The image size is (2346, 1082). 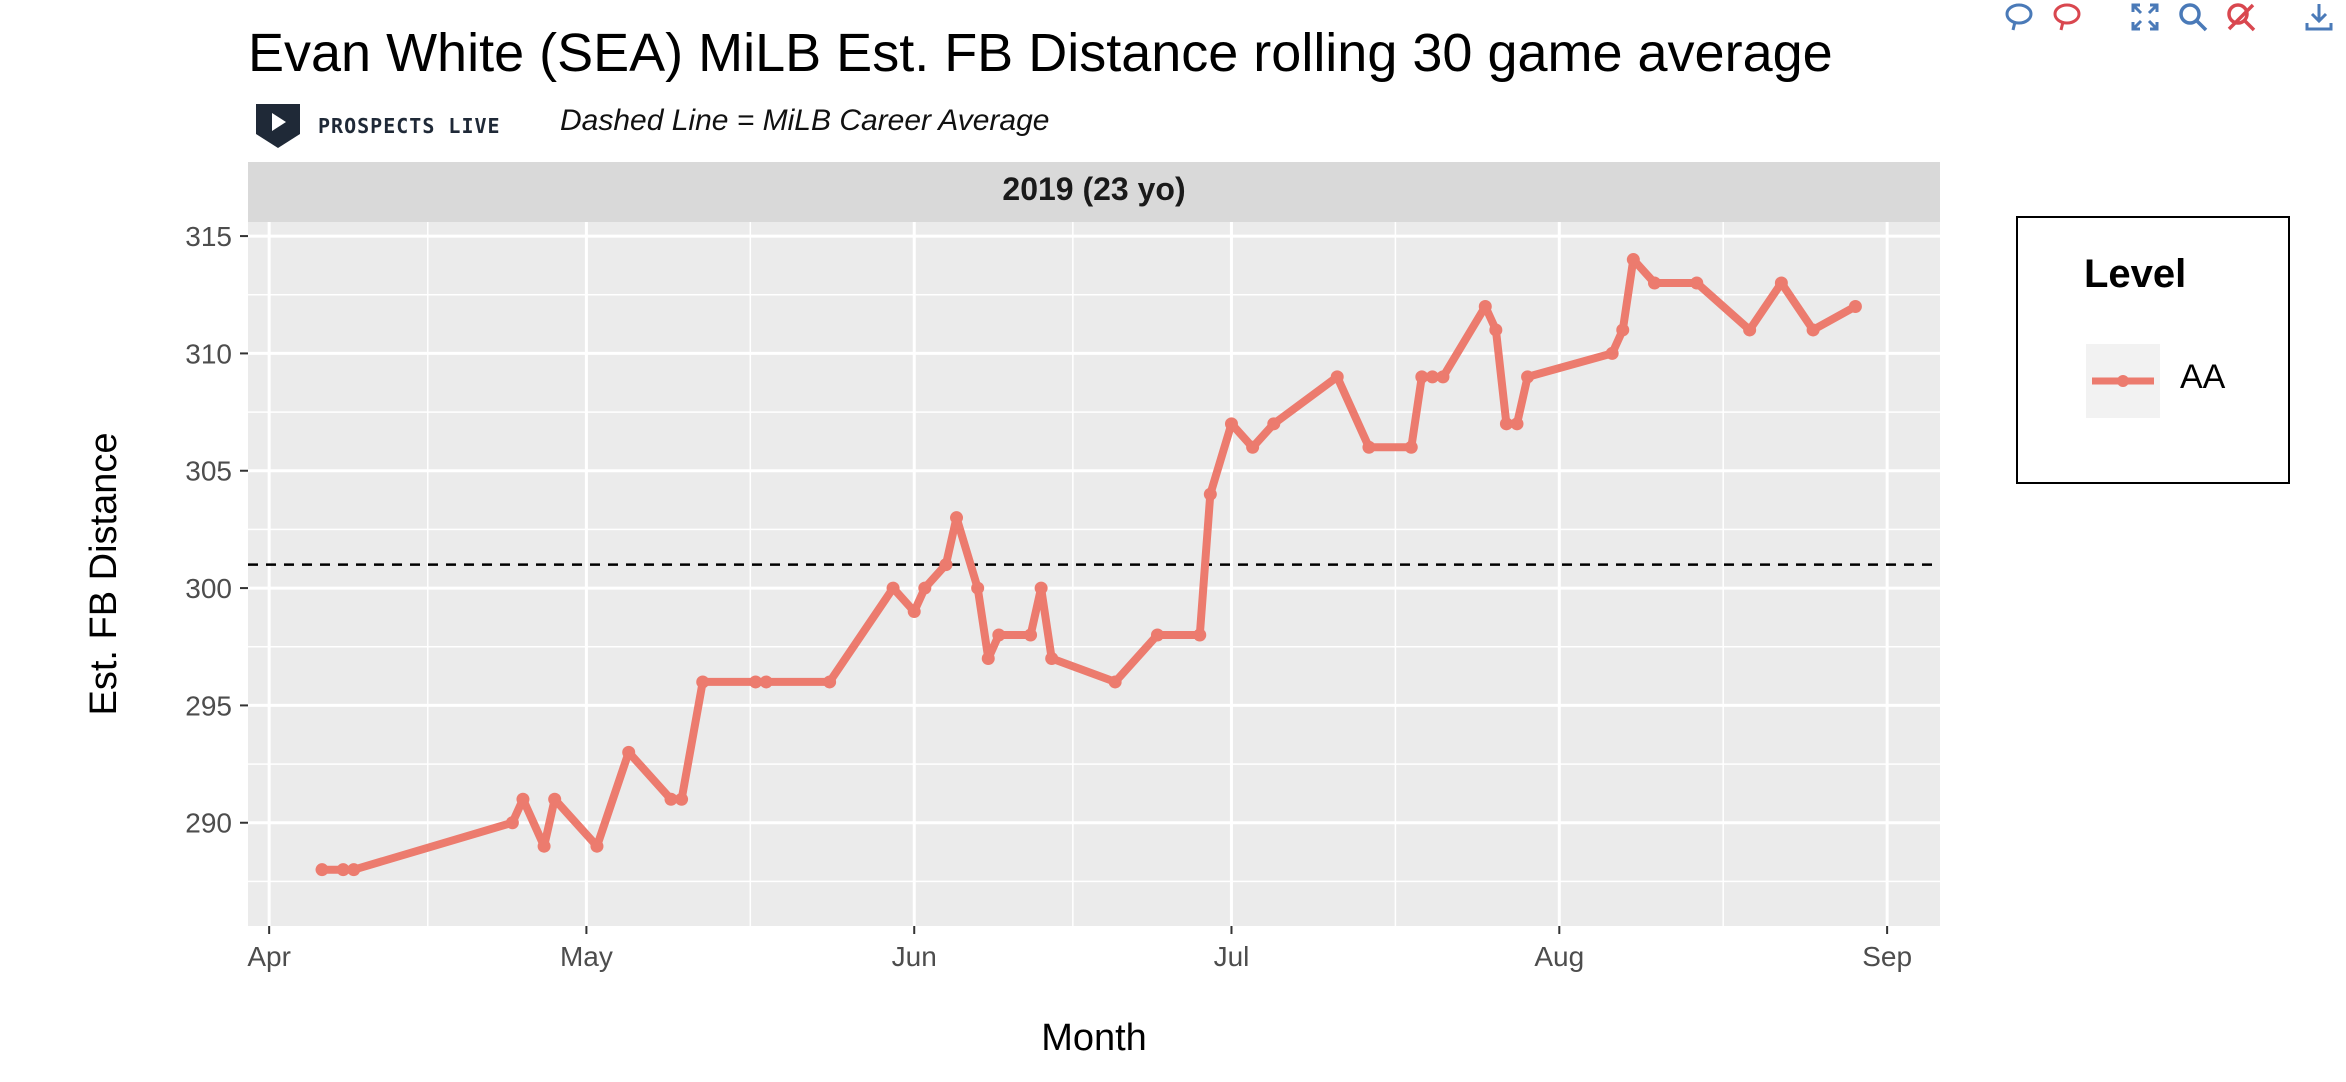 What do you see at coordinates (409, 126) in the screenshot?
I see `brand-name: PROSPECTS LIVE` at bounding box center [409, 126].